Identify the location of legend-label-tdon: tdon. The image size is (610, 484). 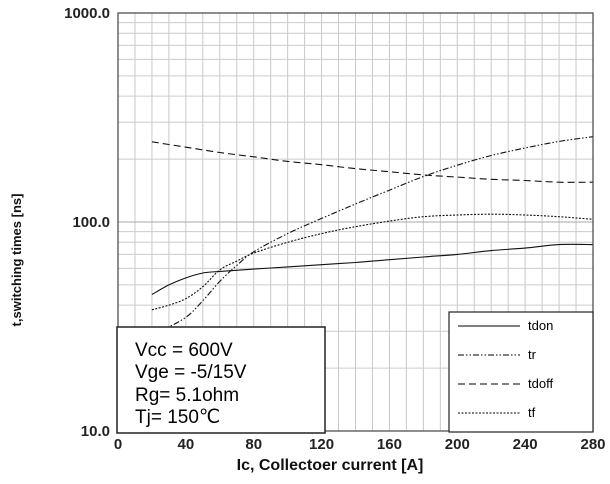
(540, 325).